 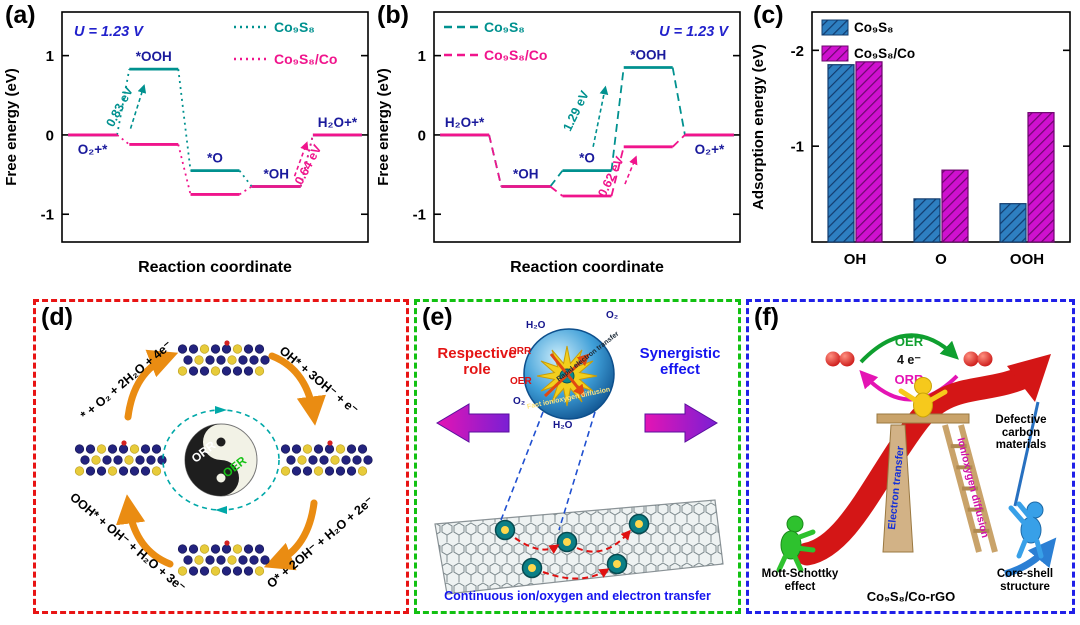 What do you see at coordinates (1041, 177) in the screenshot?
I see `bar-Co₉S₈/Co-OOH` at bounding box center [1041, 177].